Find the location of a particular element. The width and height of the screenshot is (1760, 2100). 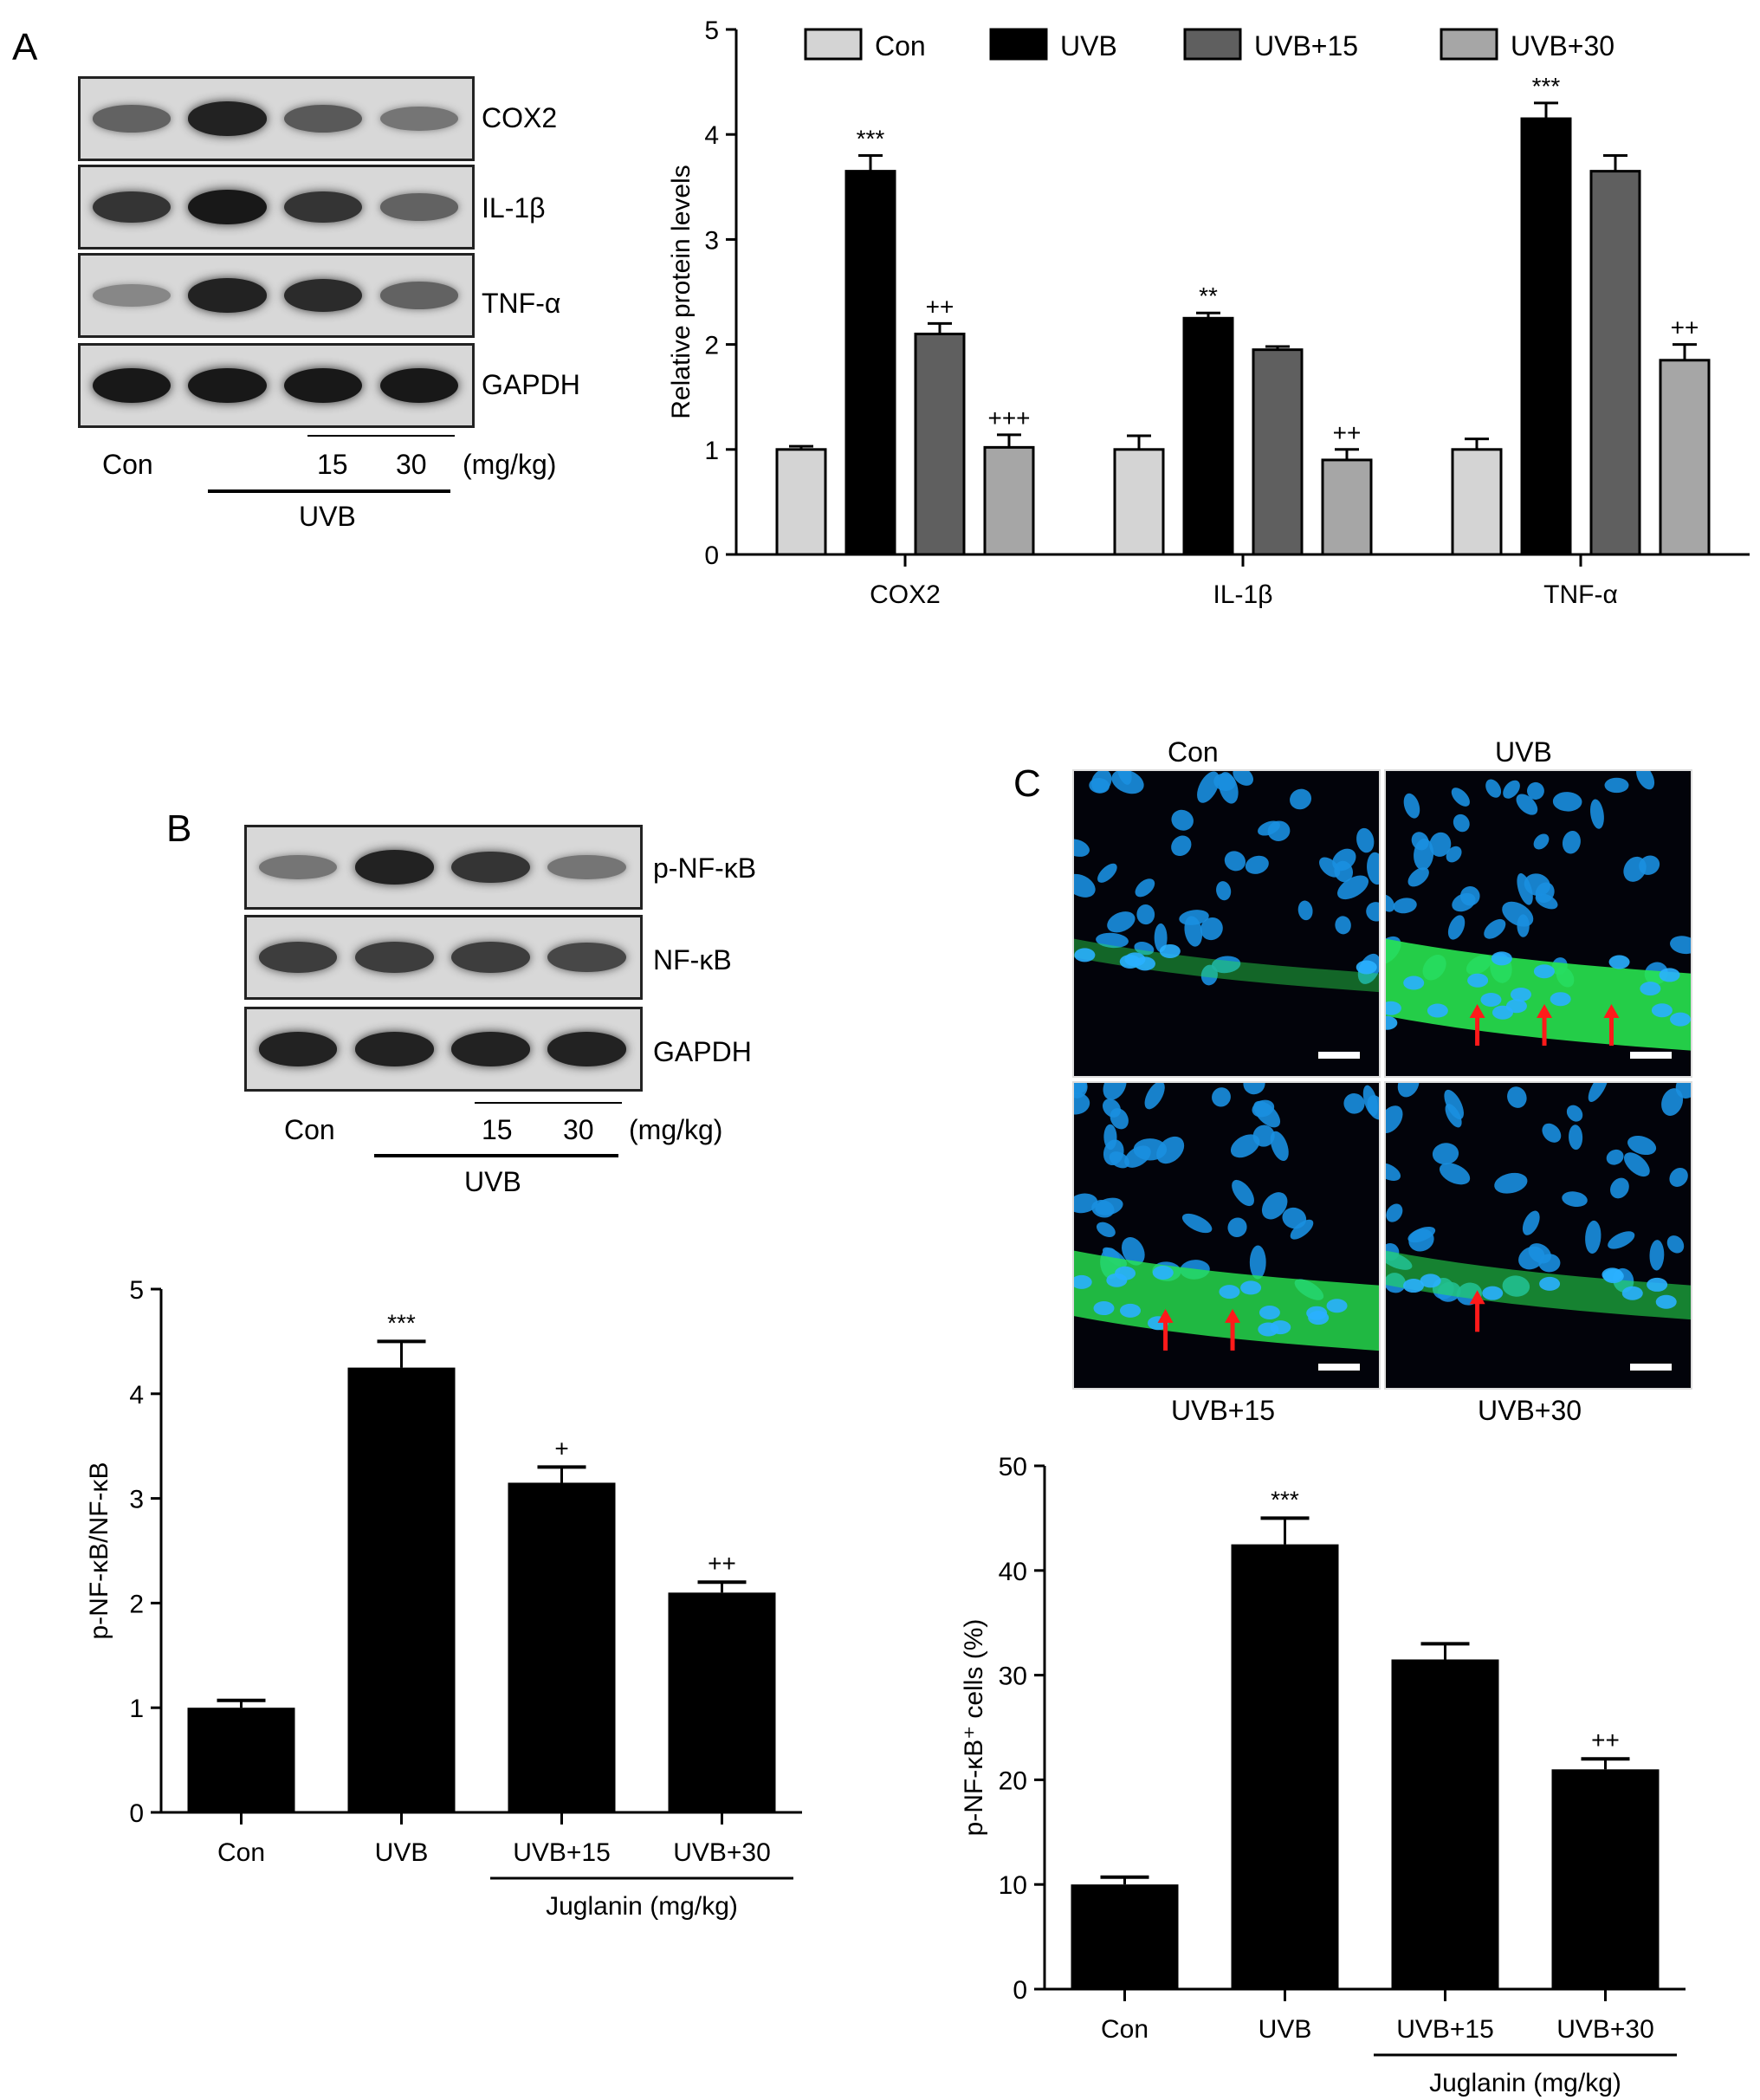

panel-label-a: A is located at coordinates (25, 47).